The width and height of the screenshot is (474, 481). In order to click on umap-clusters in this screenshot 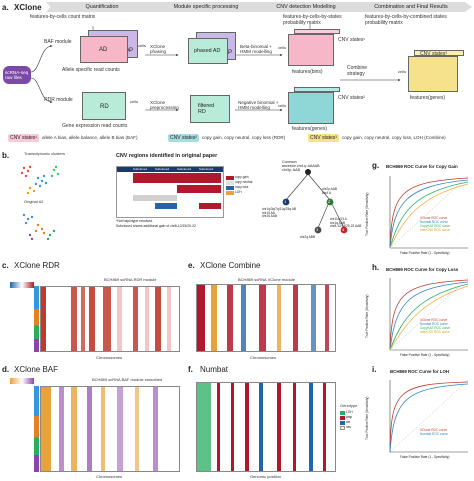, I will do `click(40, 180)`.